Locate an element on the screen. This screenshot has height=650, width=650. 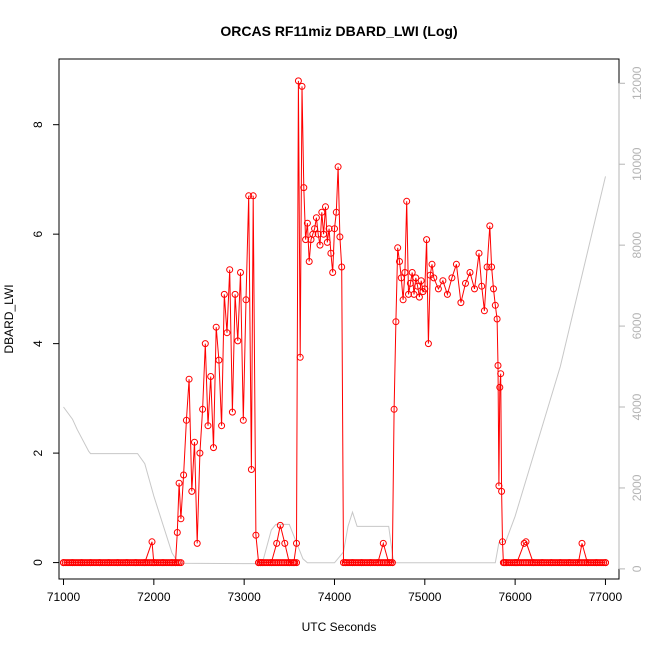
x-tick-label: 71000 is located at coordinates (64, 597).